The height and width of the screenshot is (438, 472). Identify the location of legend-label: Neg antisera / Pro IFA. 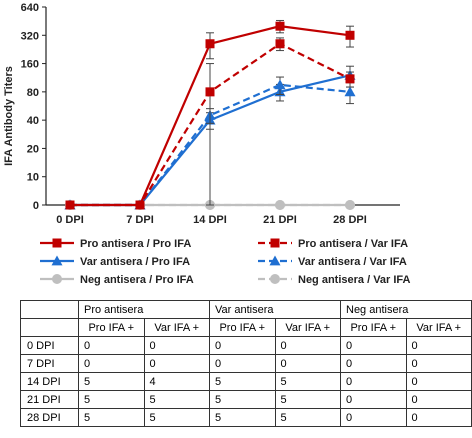
(137, 280).